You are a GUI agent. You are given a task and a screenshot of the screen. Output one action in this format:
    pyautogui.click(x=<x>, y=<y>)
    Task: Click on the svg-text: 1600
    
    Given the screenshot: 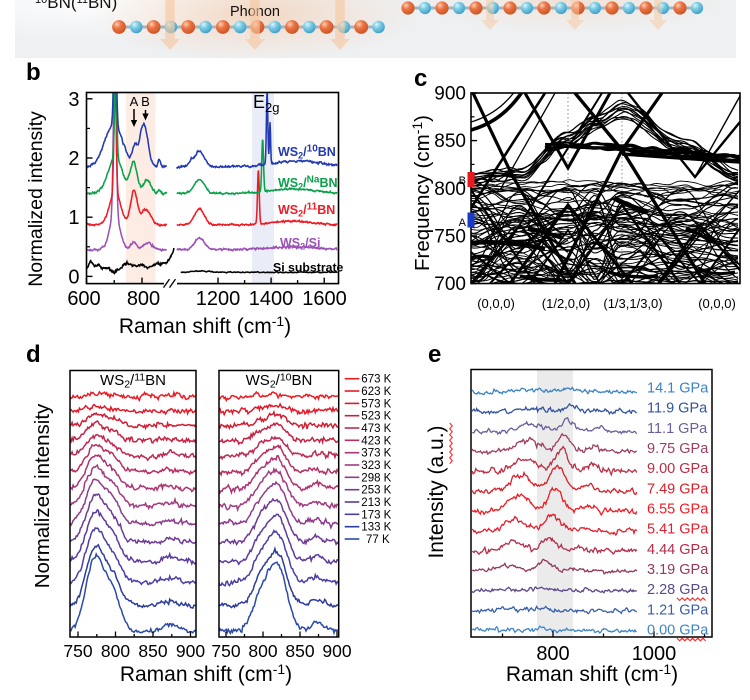 What is the action you would take?
    pyautogui.click(x=324, y=299)
    